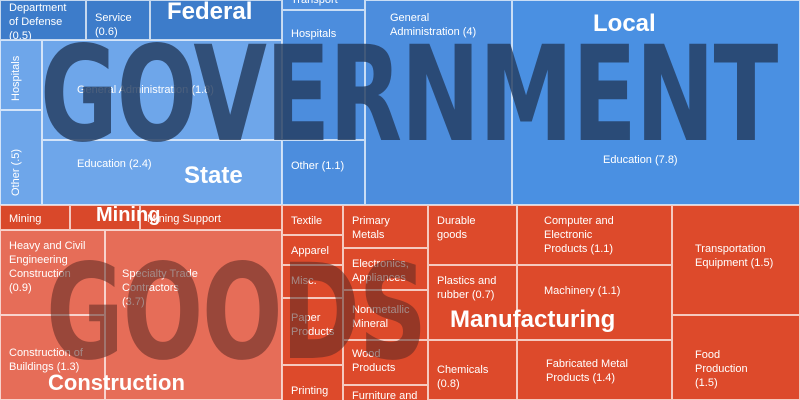 This screenshot has width=800, height=400. What do you see at coordinates (533, 319) in the screenshot?
I see `section-label: Manufacturing` at bounding box center [533, 319].